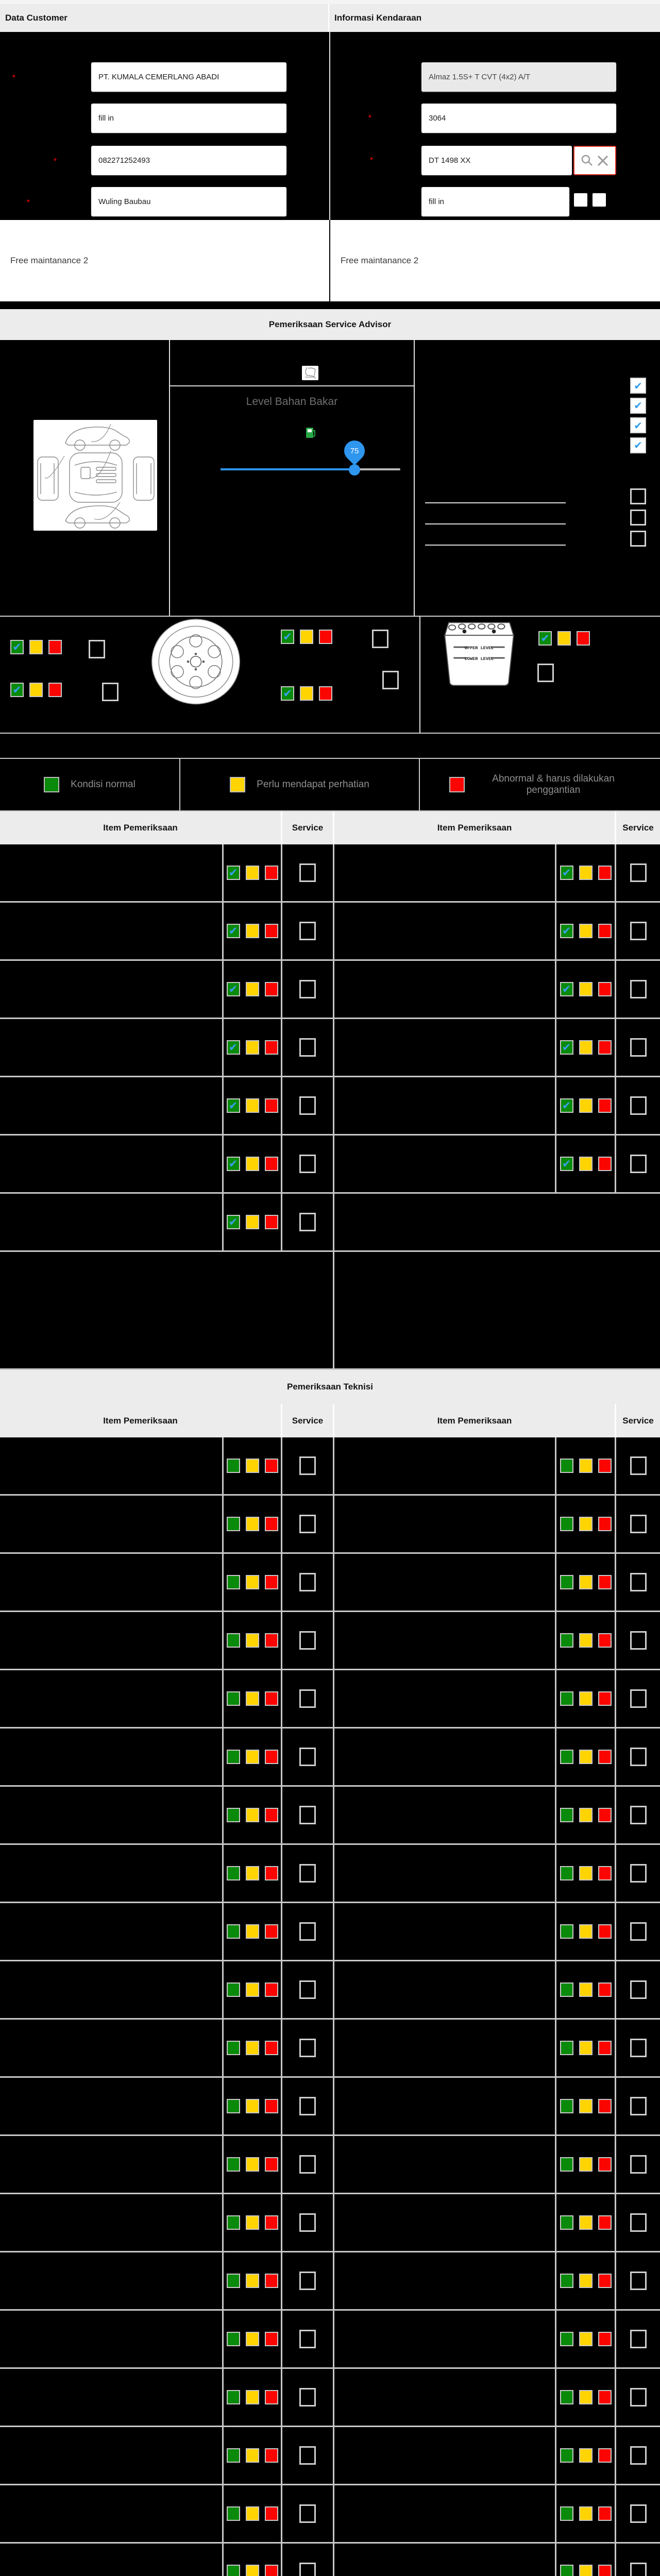 The width and height of the screenshot is (660, 2576). I want to click on customer-address-input: fill in, so click(188, 118).